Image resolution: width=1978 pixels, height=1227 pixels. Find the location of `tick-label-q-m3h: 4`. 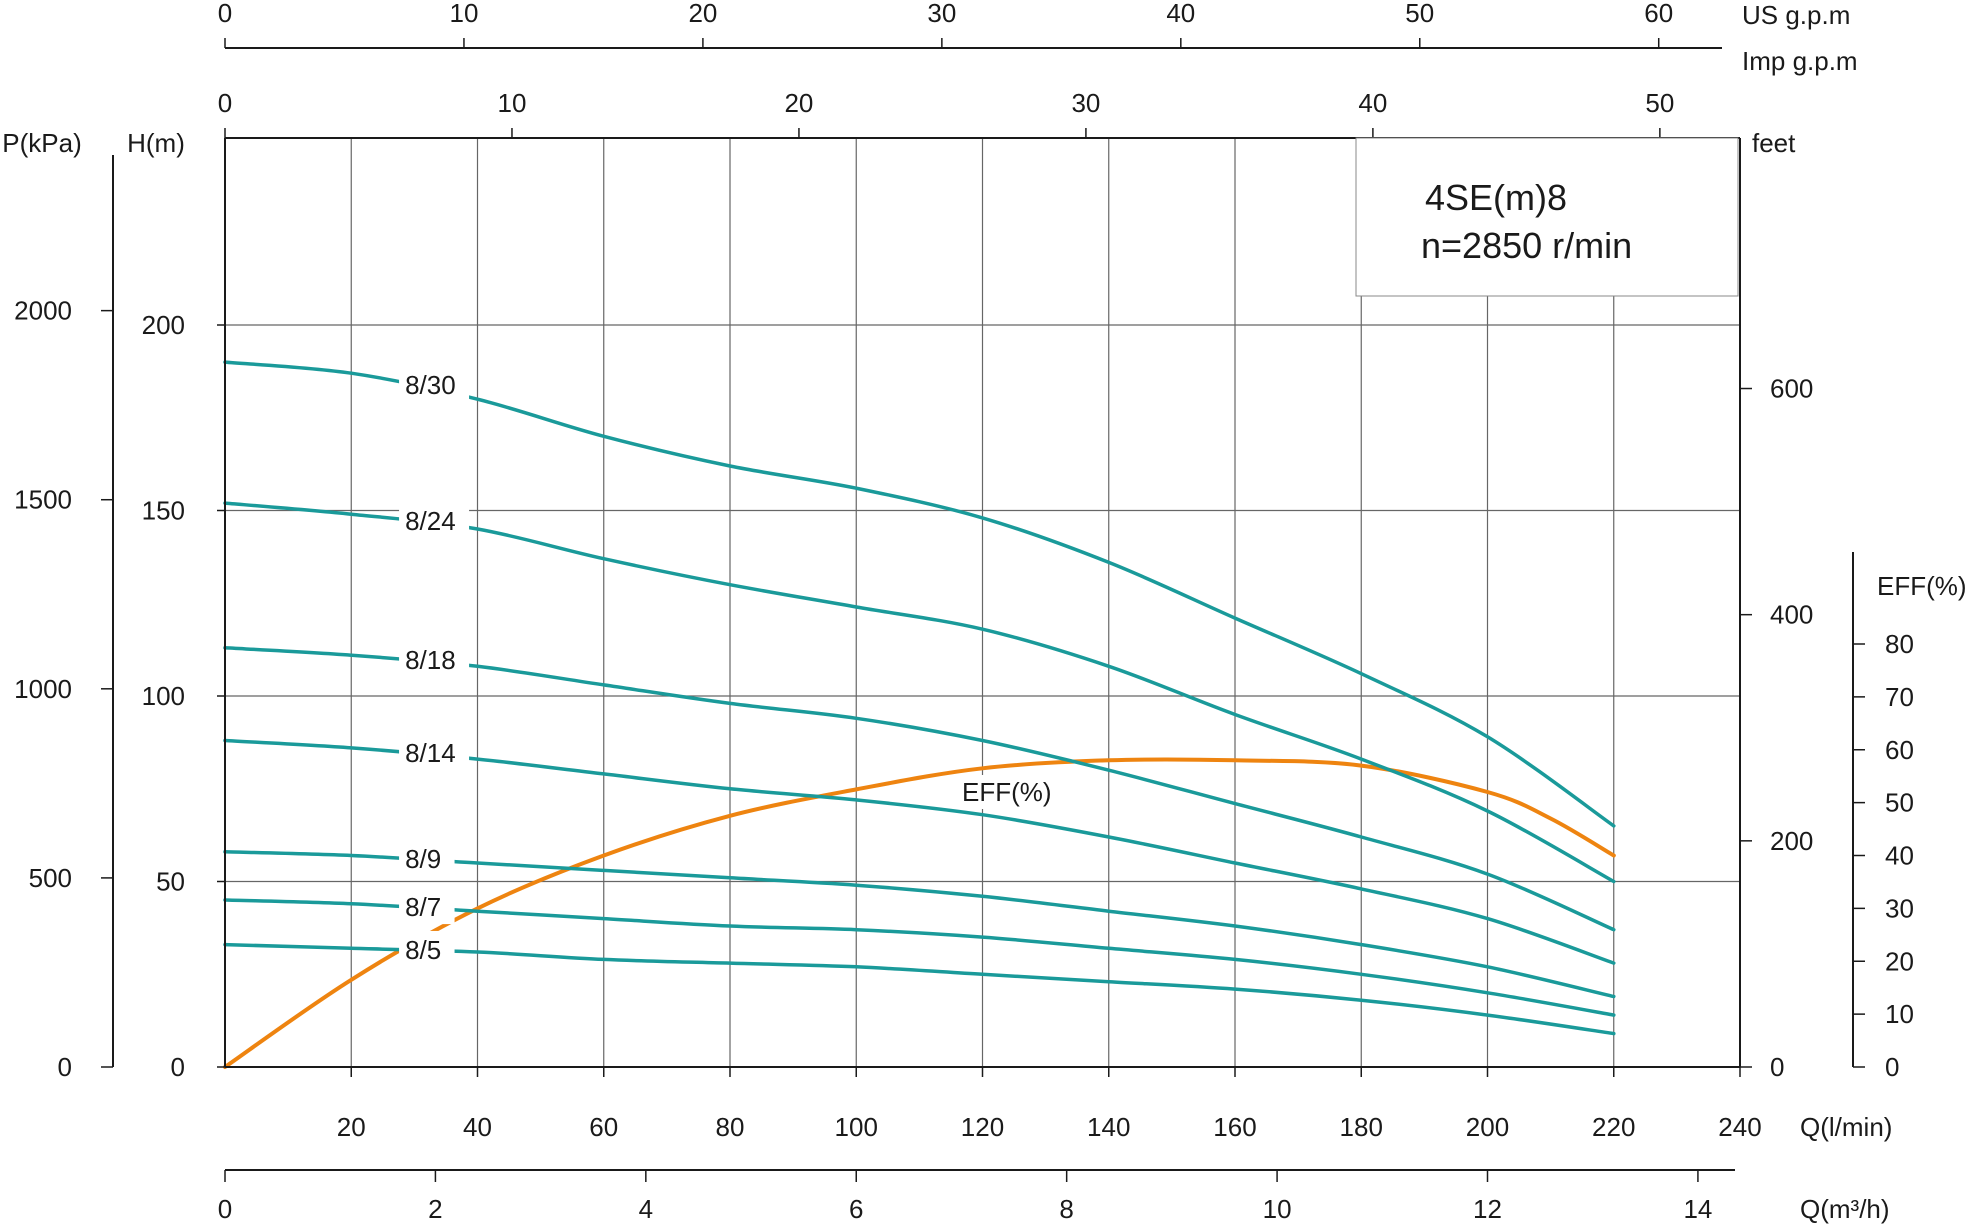

tick-label-q-m3h: 4 is located at coordinates (646, 1209).